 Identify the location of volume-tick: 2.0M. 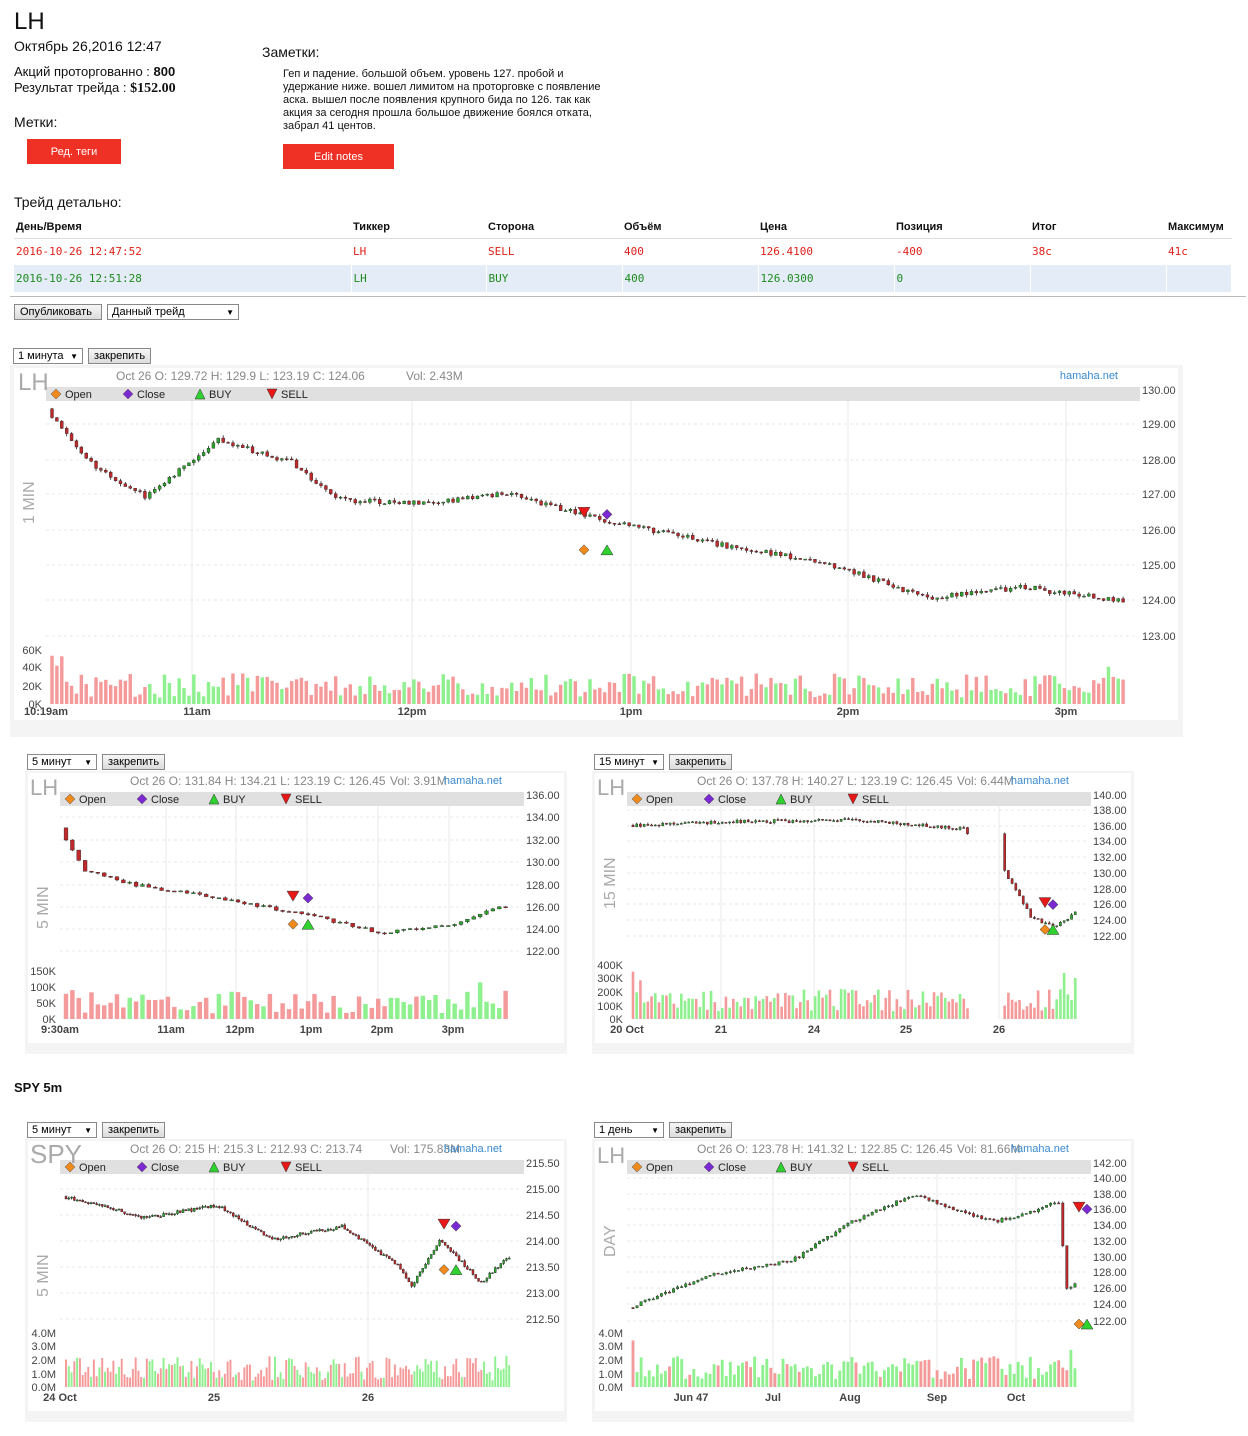
(611, 1361).